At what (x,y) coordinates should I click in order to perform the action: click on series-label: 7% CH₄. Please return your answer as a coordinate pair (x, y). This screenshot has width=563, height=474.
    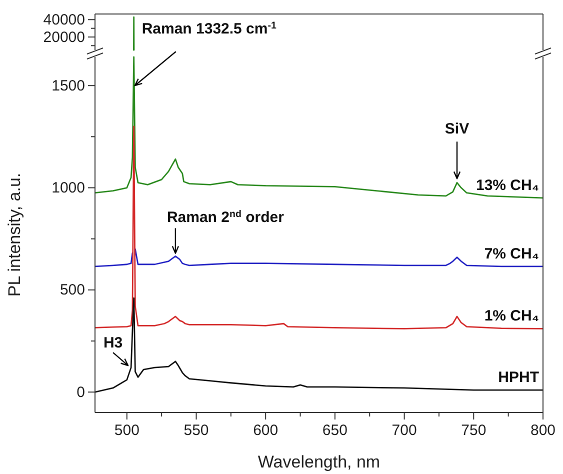
    Looking at the image, I should click on (511, 253).